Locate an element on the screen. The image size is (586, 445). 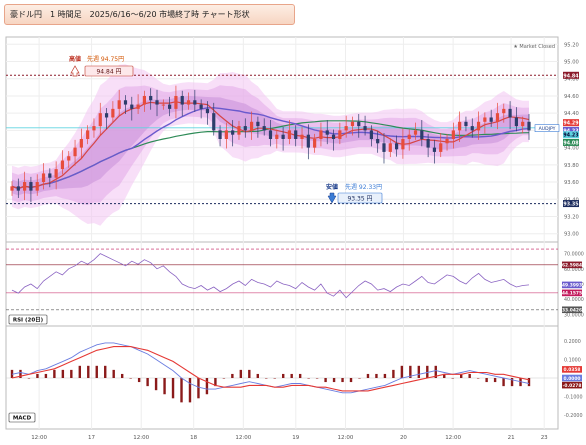
ma-mid-tag-bg is located at coordinates (571, 130).